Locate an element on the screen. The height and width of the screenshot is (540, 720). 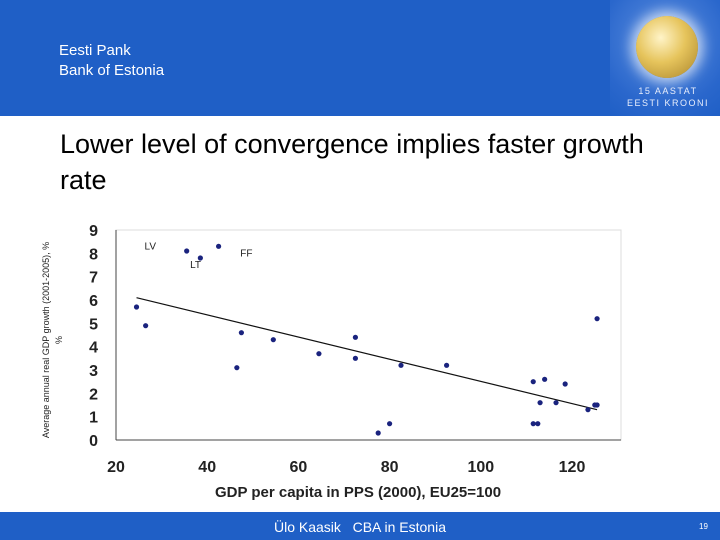
country-annotations: LV LT FF is located at coordinates (199, 256).